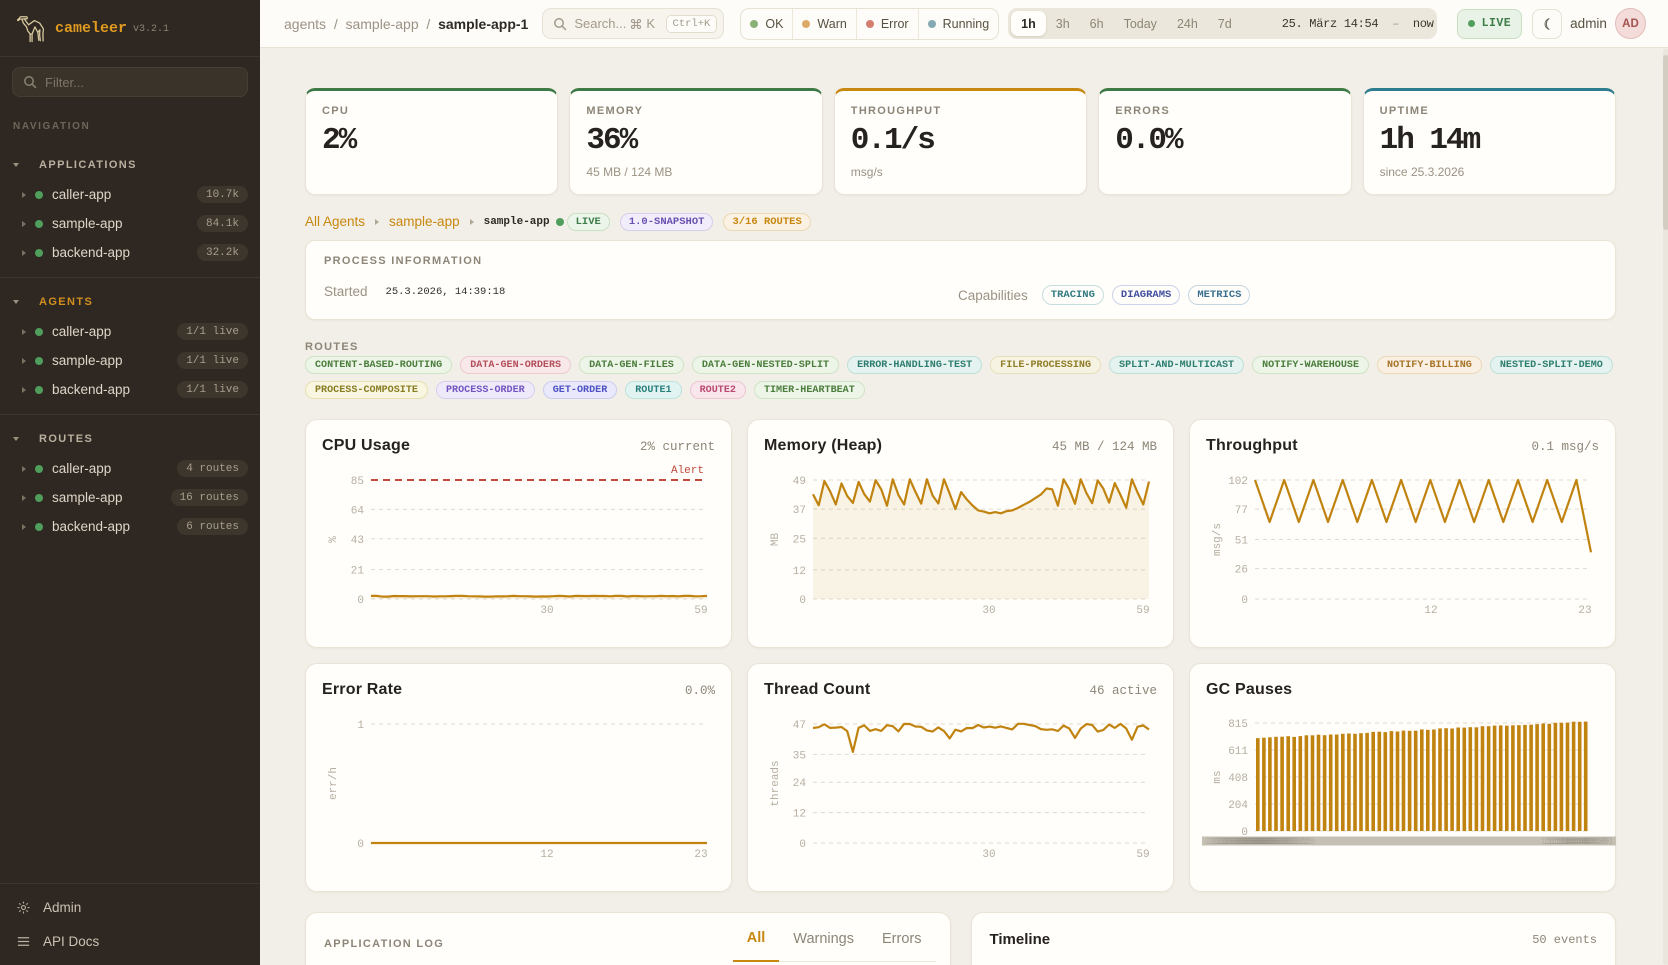  I want to click on svg-text: 15:04:04, so click(1574, 842).